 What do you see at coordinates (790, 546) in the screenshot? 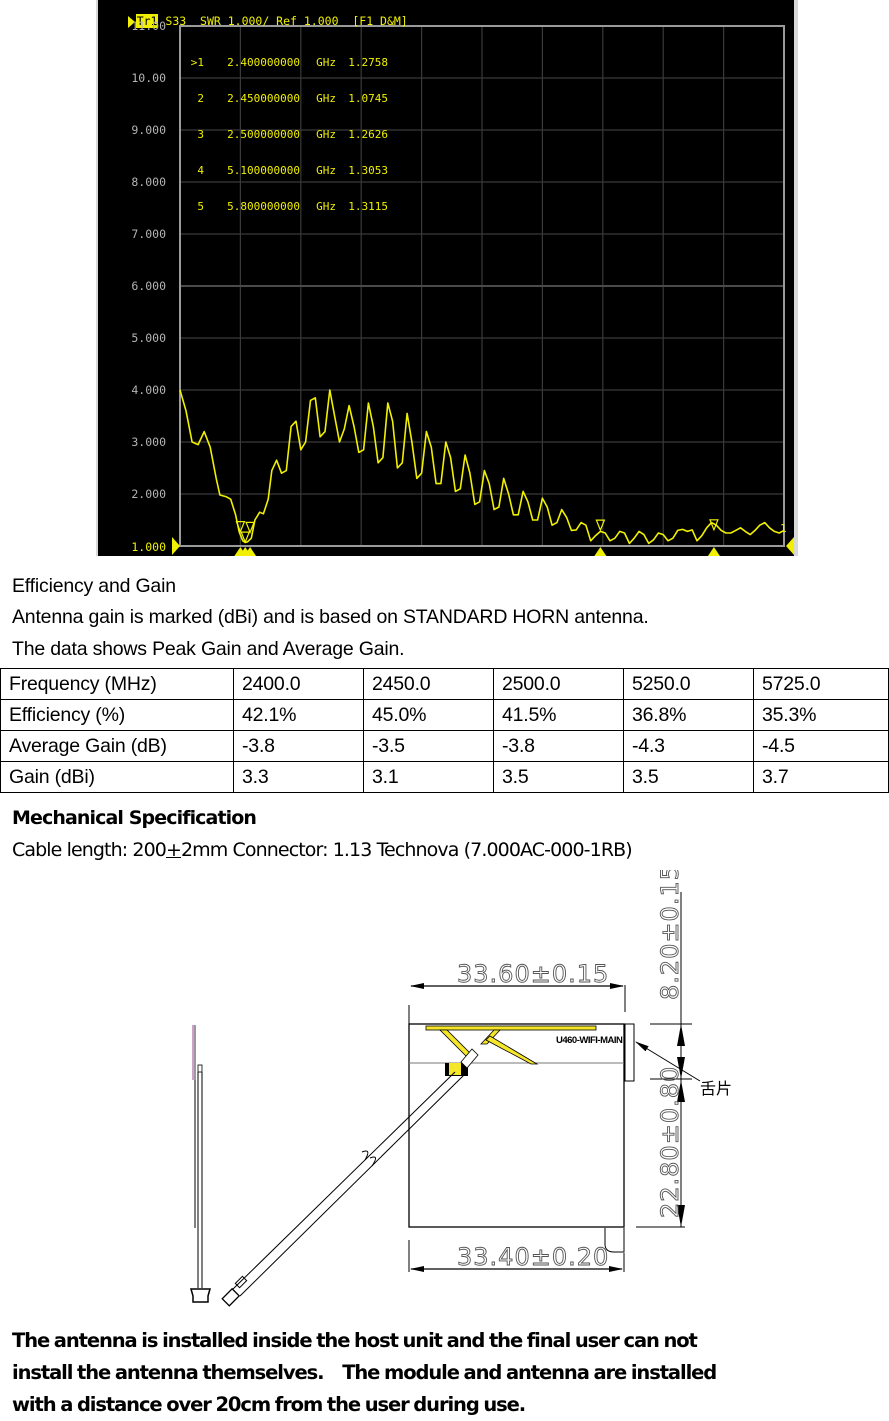
I see `reference-right-arrow-icon` at bounding box center [790, 546].